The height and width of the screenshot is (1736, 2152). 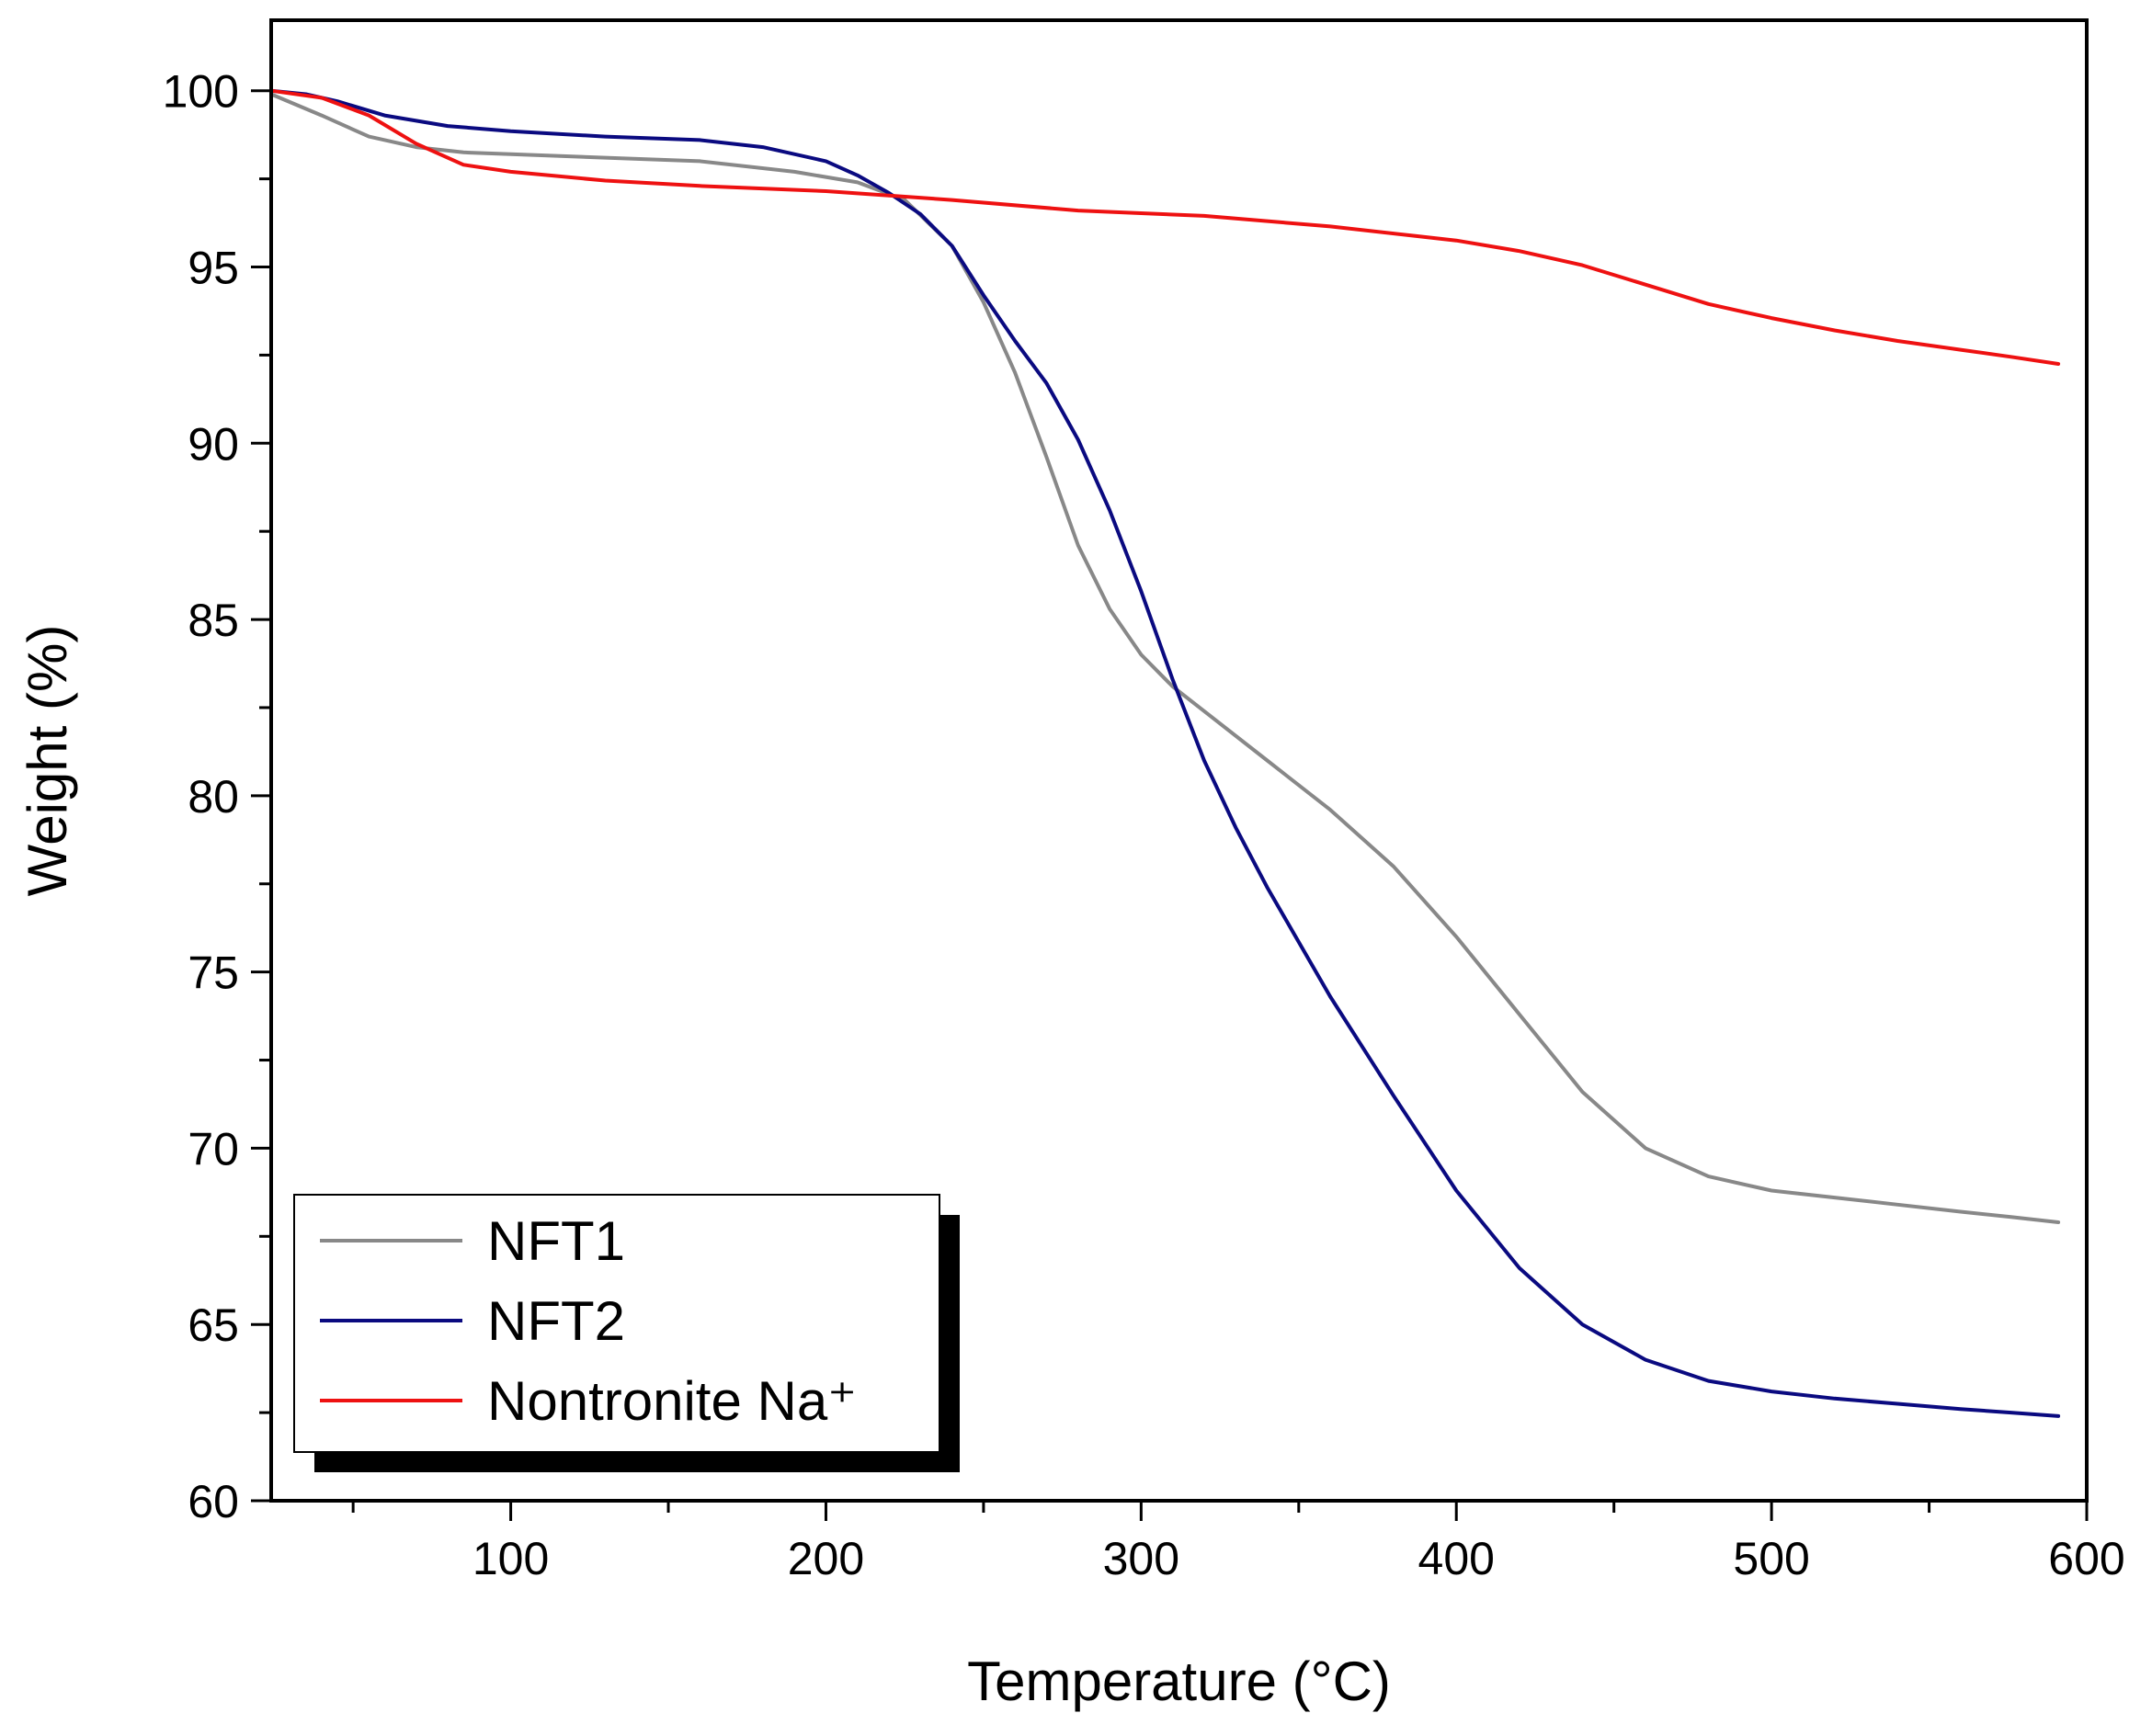 I want to click on legend-label-1: NFT1, so click(x=556, y=1241).